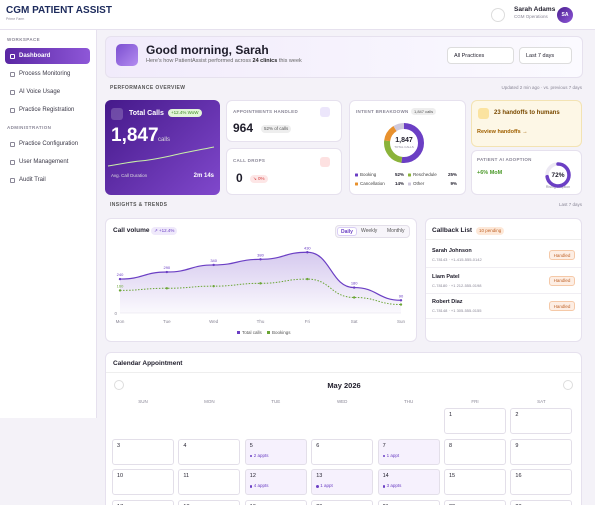 The image size is (595, 505). I want to click on caller-name: Sarah Johnson, so click(452, 251).